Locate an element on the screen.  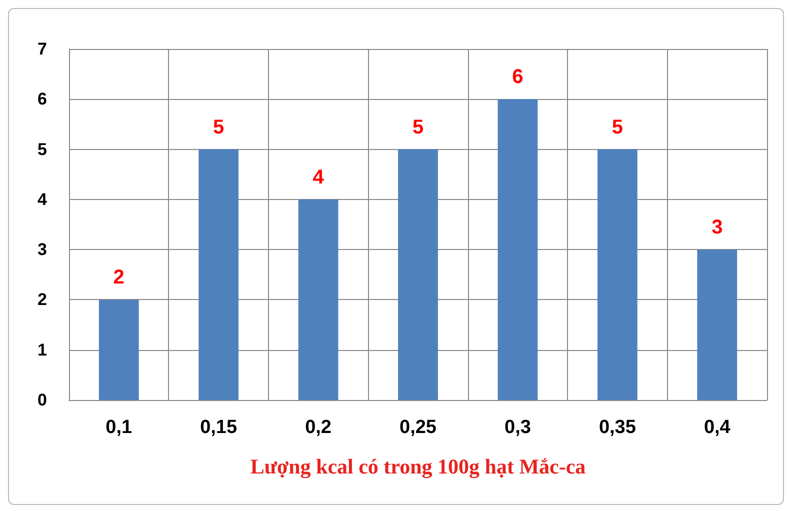
y-tick-label: 1 is located at coordinates (42, 350).